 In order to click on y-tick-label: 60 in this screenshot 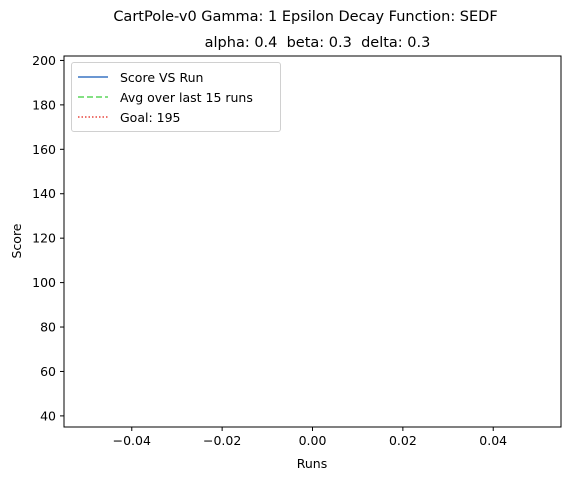, I will do `click(48, 371)`.